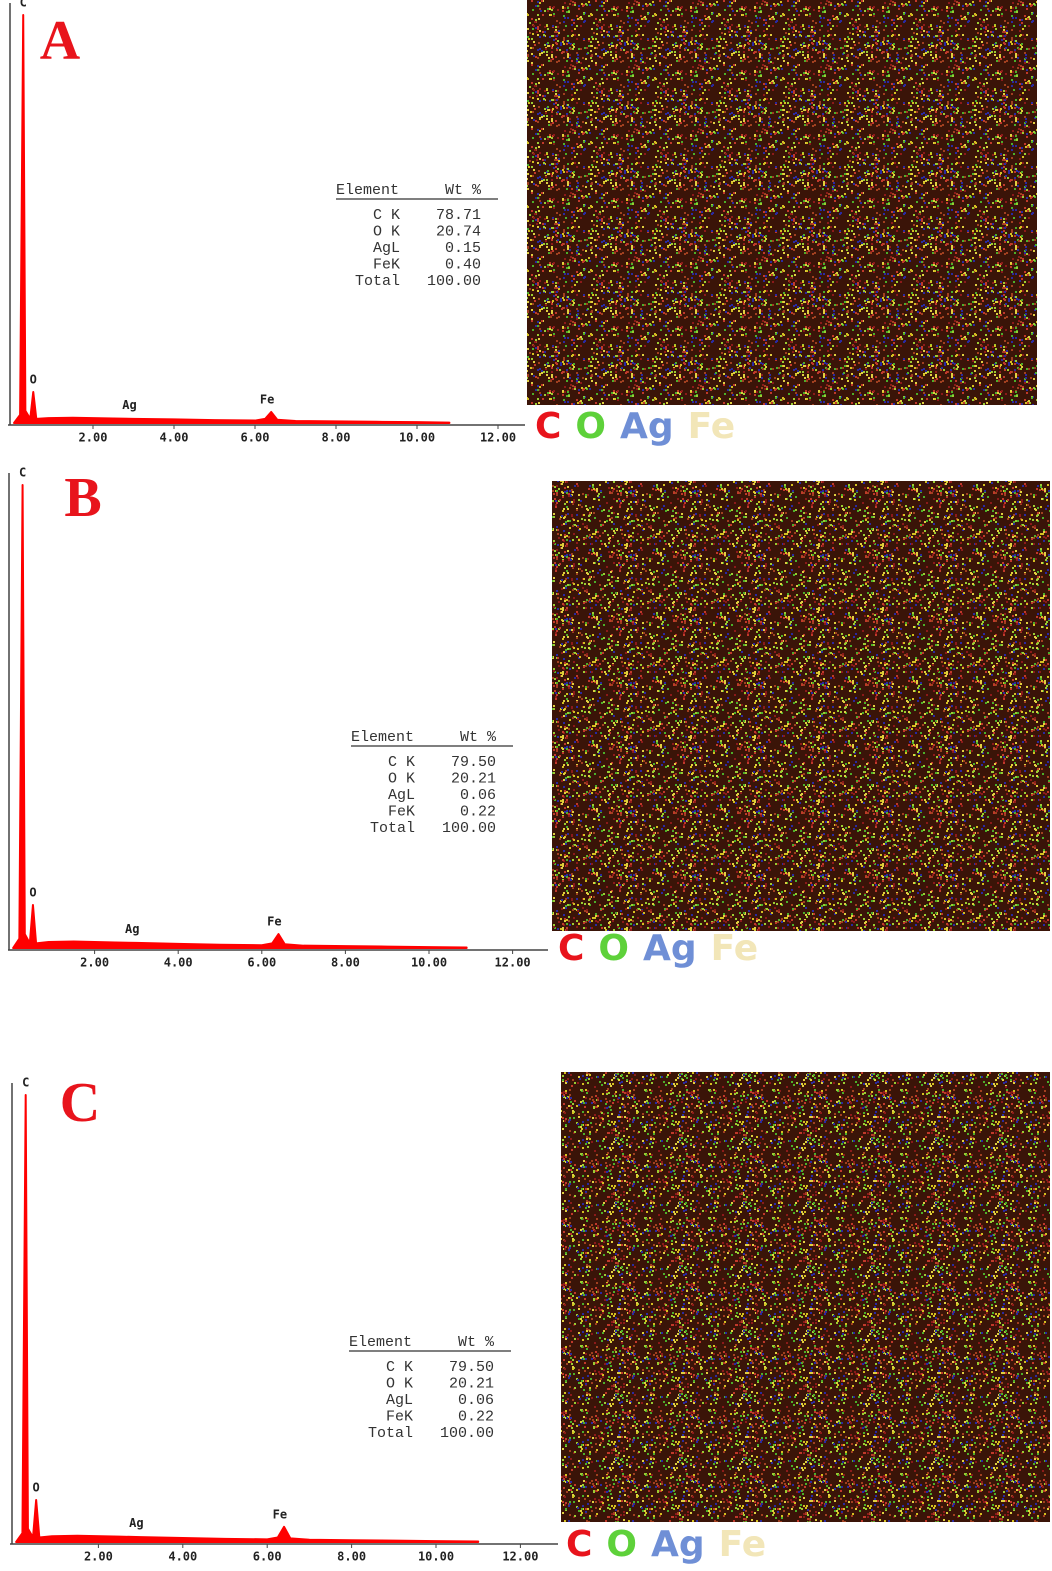 This screenshot has height=1571, width=1052. I want to click on table-cell: 78.71, so click(458, 215).